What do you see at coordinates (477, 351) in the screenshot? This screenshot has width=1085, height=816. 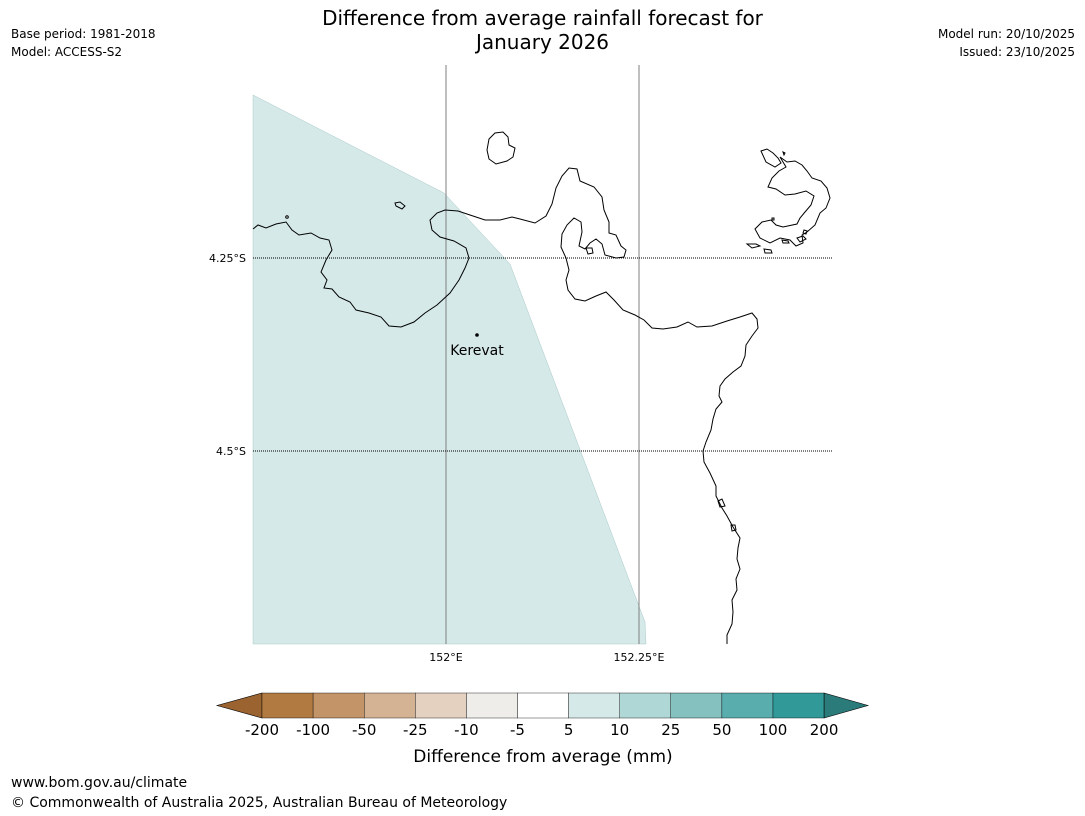 I see `kerevat-label: Kerevat` at bounding box center [477, 351].